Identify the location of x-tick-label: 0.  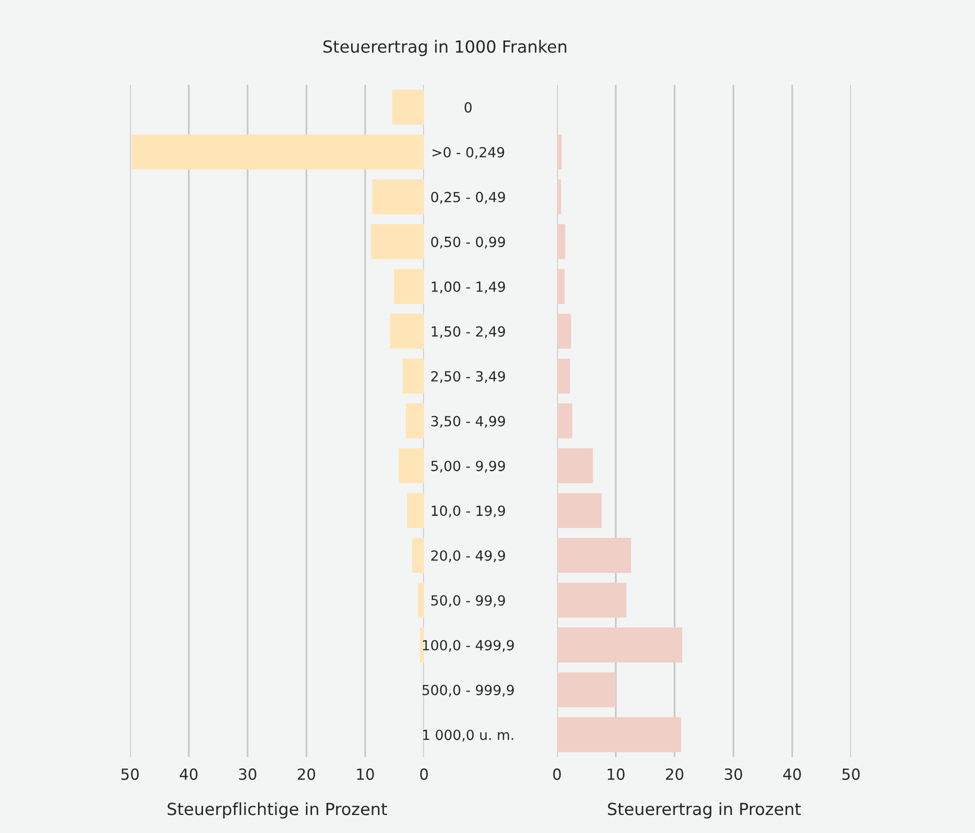
(557, 774).